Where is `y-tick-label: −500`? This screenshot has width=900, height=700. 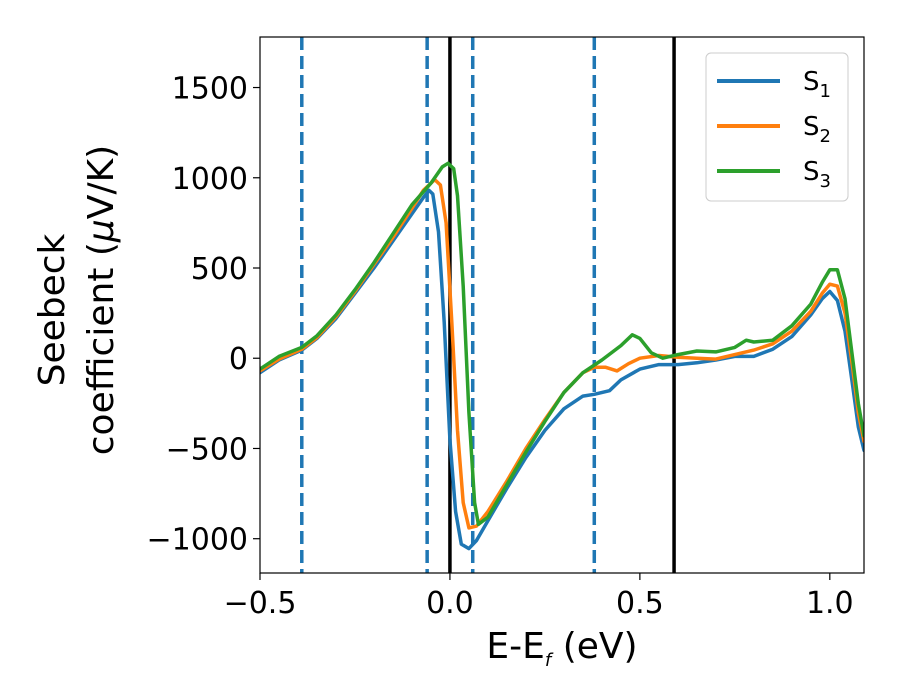
y-tick-label: −500 is located at coordinates (207, 449).